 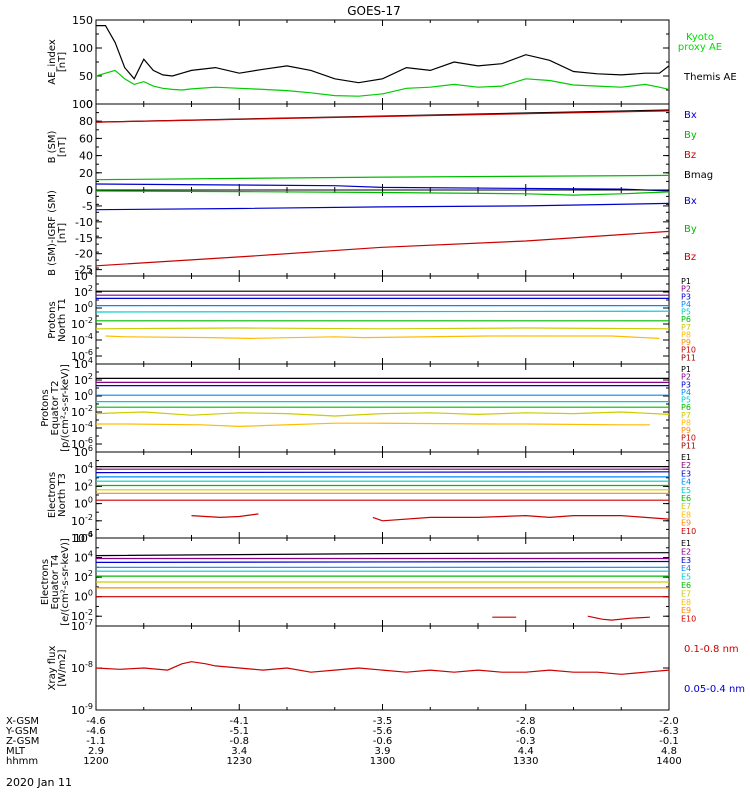 I want to click on y-axis-label: Equator T2, so click(x=55, y=408).